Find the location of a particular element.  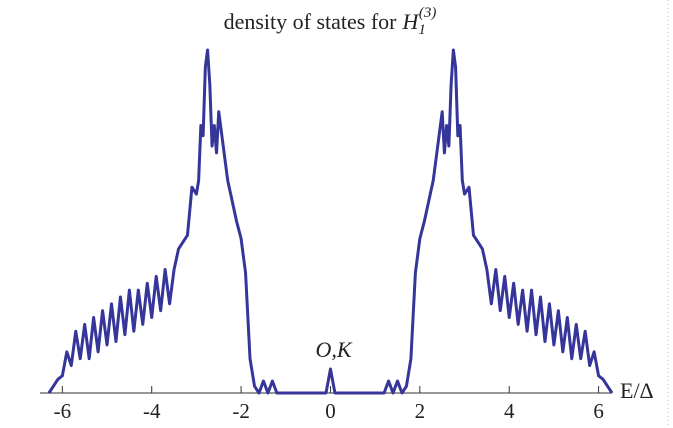

title-text: density of states for is located at coordinates (311, 21).